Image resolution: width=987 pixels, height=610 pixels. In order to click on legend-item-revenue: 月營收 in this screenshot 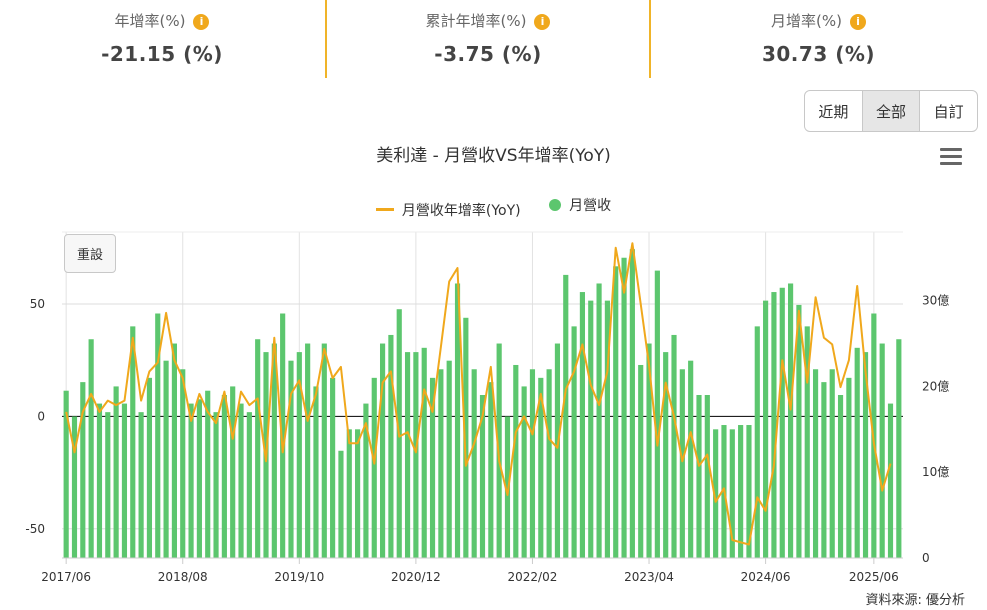, I will do `click(580, 205)`.